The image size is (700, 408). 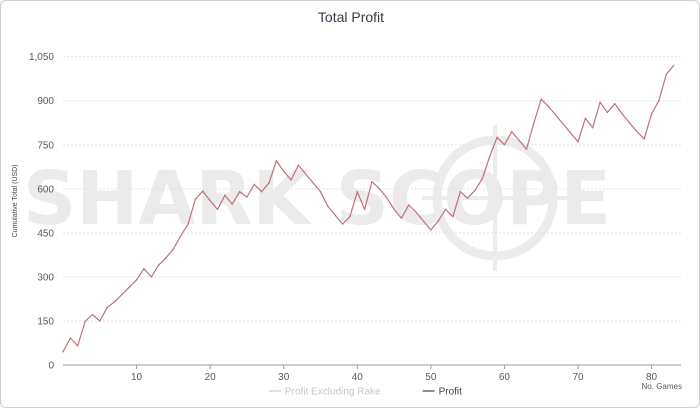 I want to click on chart-title: Total Profit, so click(x=351, y=17).